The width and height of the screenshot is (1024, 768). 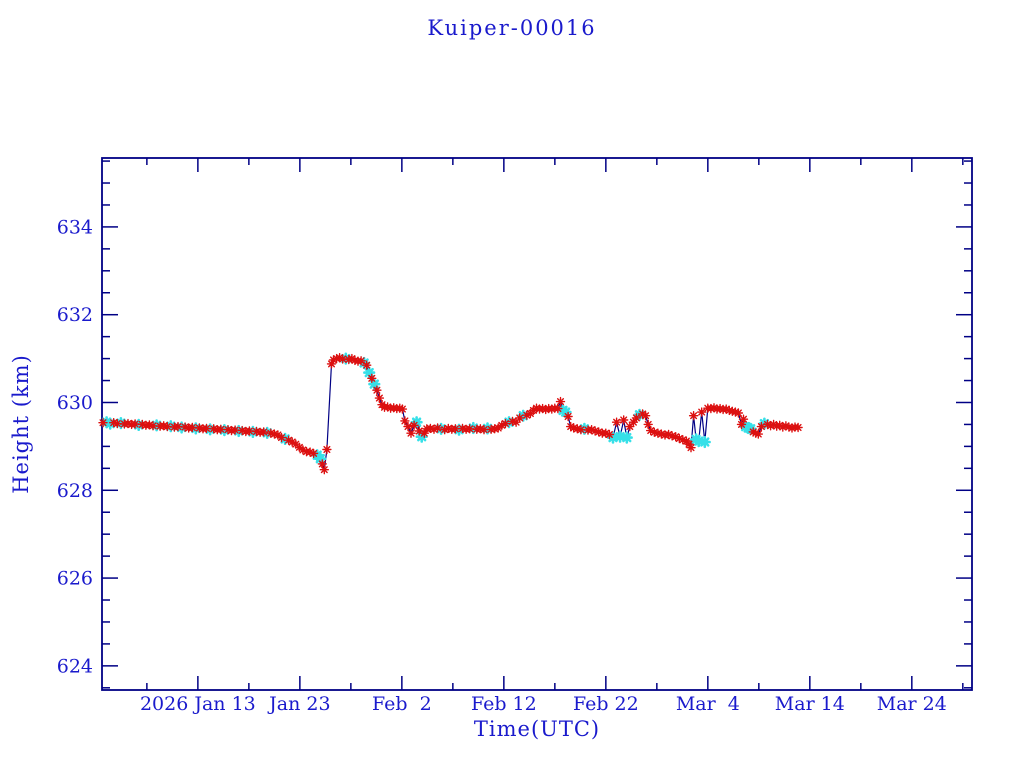 What do you see at coordinates (198, 704) in the screenshot?
I see `x-tick-label: 2026 Jan 13` at bounding box center [198, 704].